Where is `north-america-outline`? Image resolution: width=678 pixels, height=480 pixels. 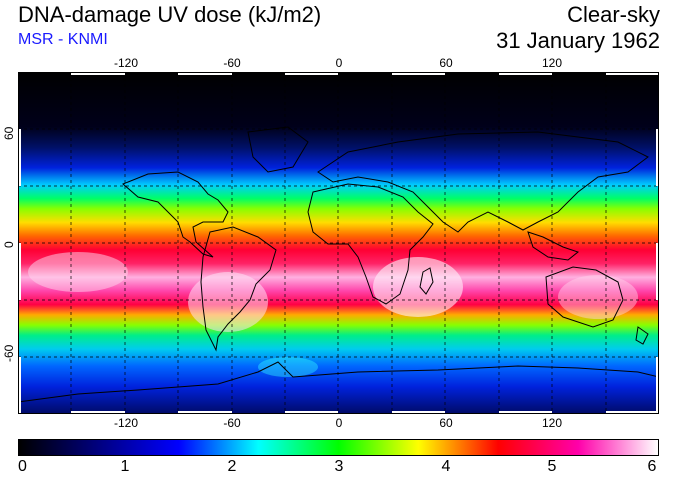 north-america-outline is located at coordinates (175, 214).